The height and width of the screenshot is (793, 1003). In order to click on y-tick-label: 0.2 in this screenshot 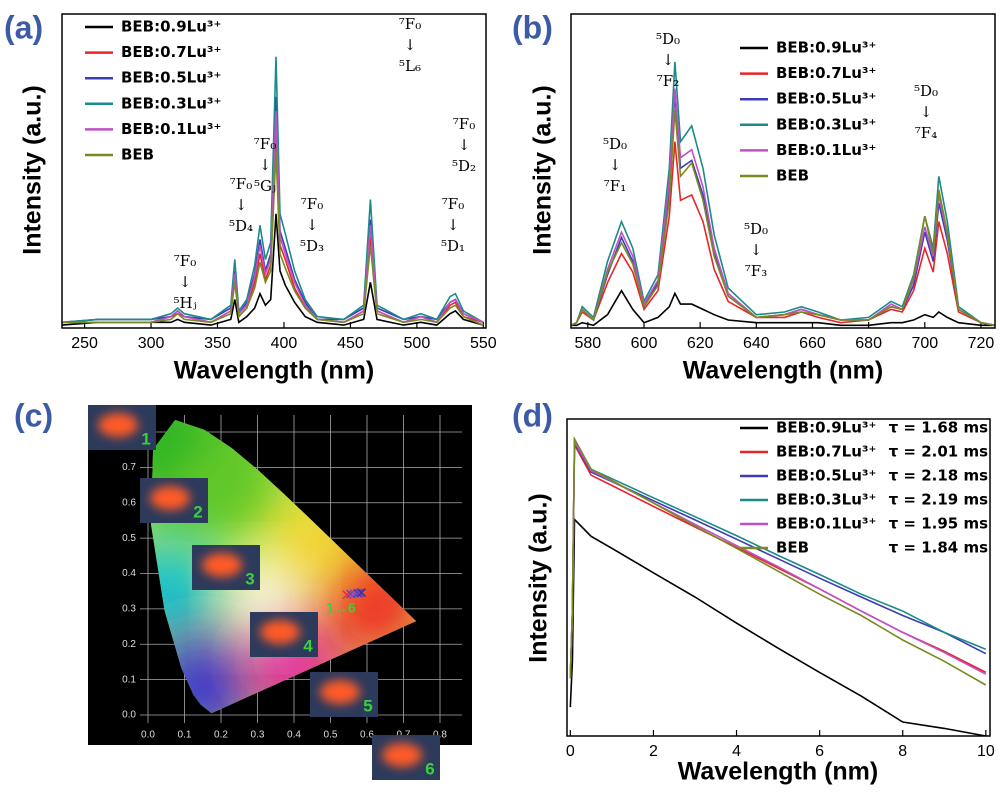, I will do `click(129, 644)`.